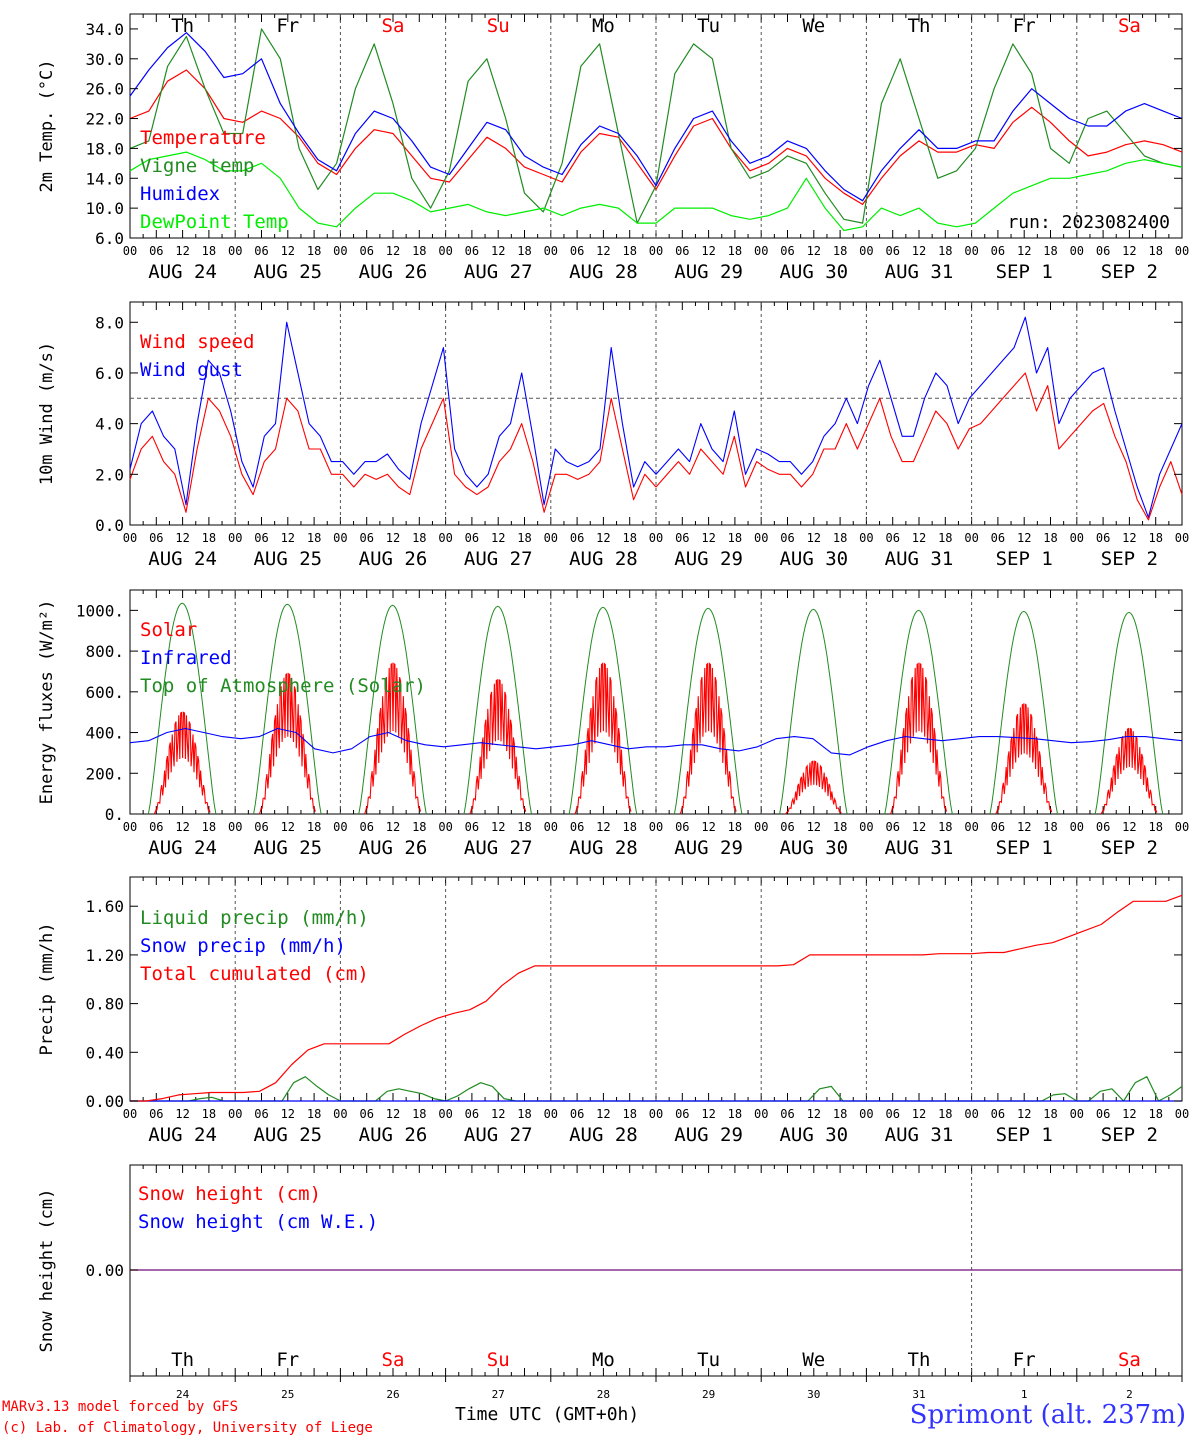 The width and height of the screenshot is (1194, 1440). Describe the element at coordinates (104, 773) in the screenshot. I see `y-tick-label: 200.` at that location.